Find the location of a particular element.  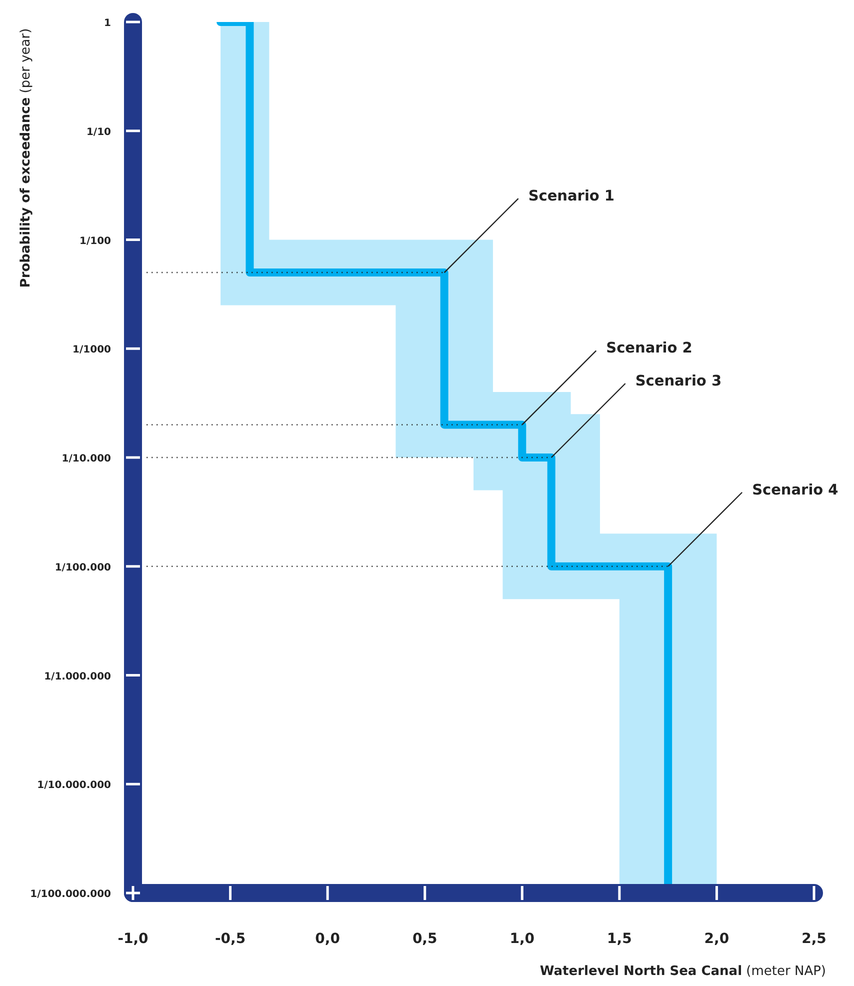

x-tick-label: 2,5 is located at coordinates (814, 939).